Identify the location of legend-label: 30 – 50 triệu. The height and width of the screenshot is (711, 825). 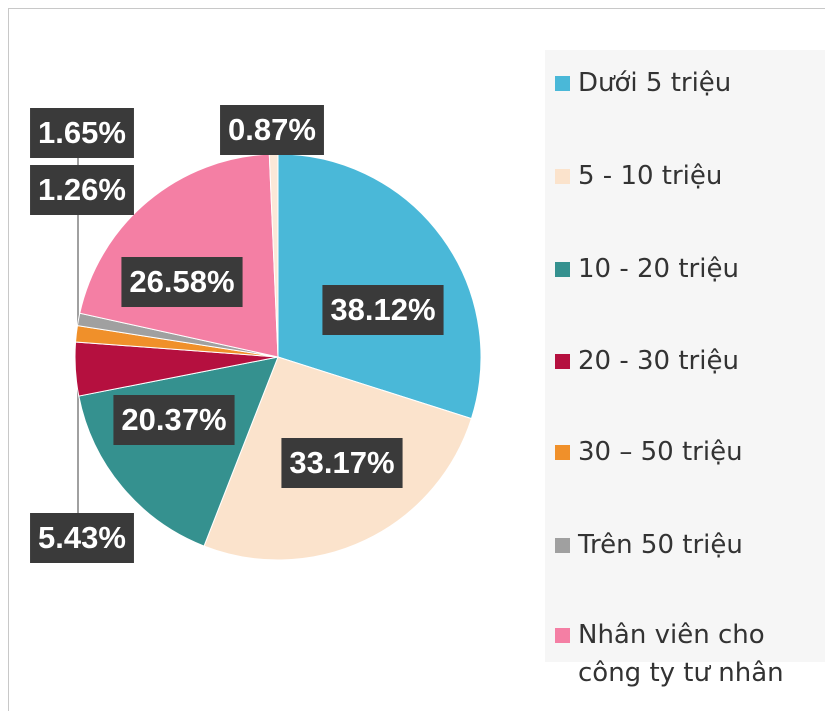
(660, 452).